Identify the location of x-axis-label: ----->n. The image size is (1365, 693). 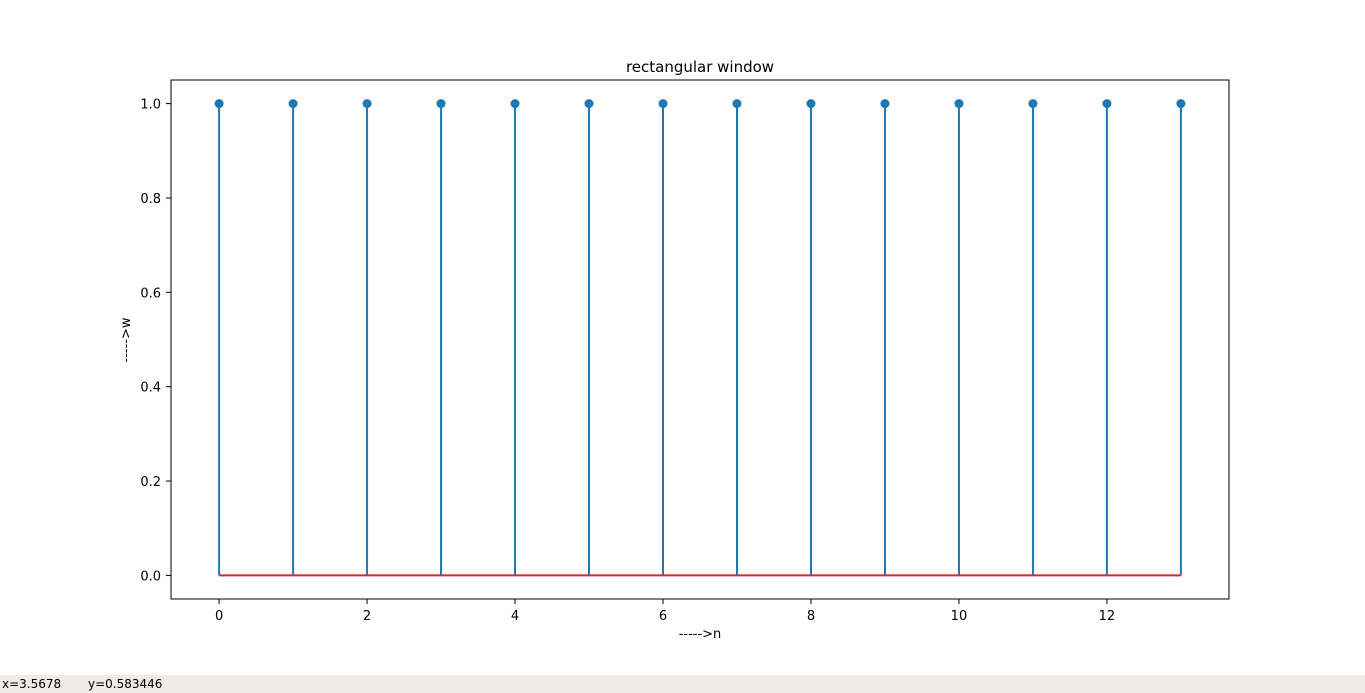
(700, 634).